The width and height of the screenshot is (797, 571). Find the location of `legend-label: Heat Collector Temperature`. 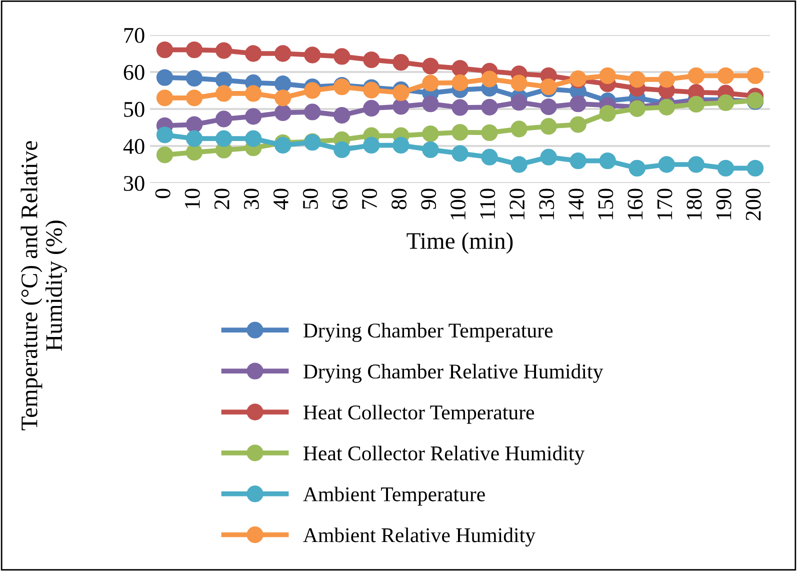

legend-label: Heat Collector Temperature is located at coordinates (419, 414).